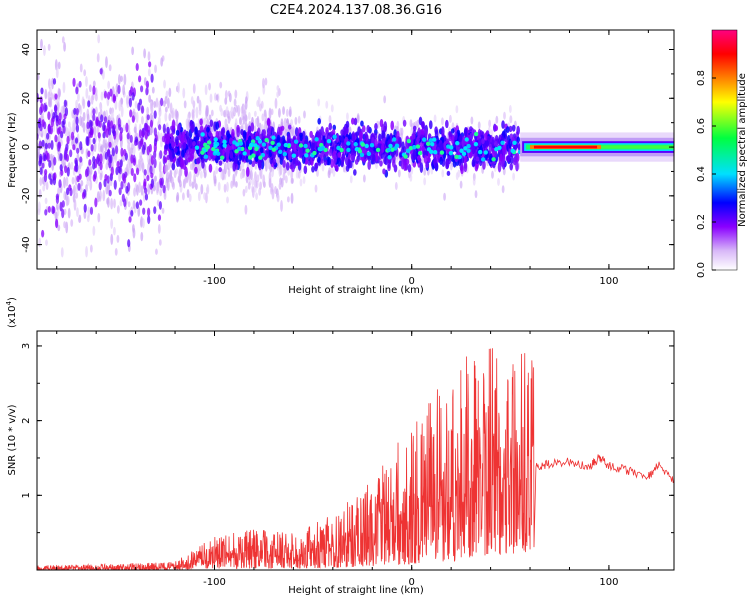  I want to click on colorbar-tick-label: 0.2, so click(701, 222).